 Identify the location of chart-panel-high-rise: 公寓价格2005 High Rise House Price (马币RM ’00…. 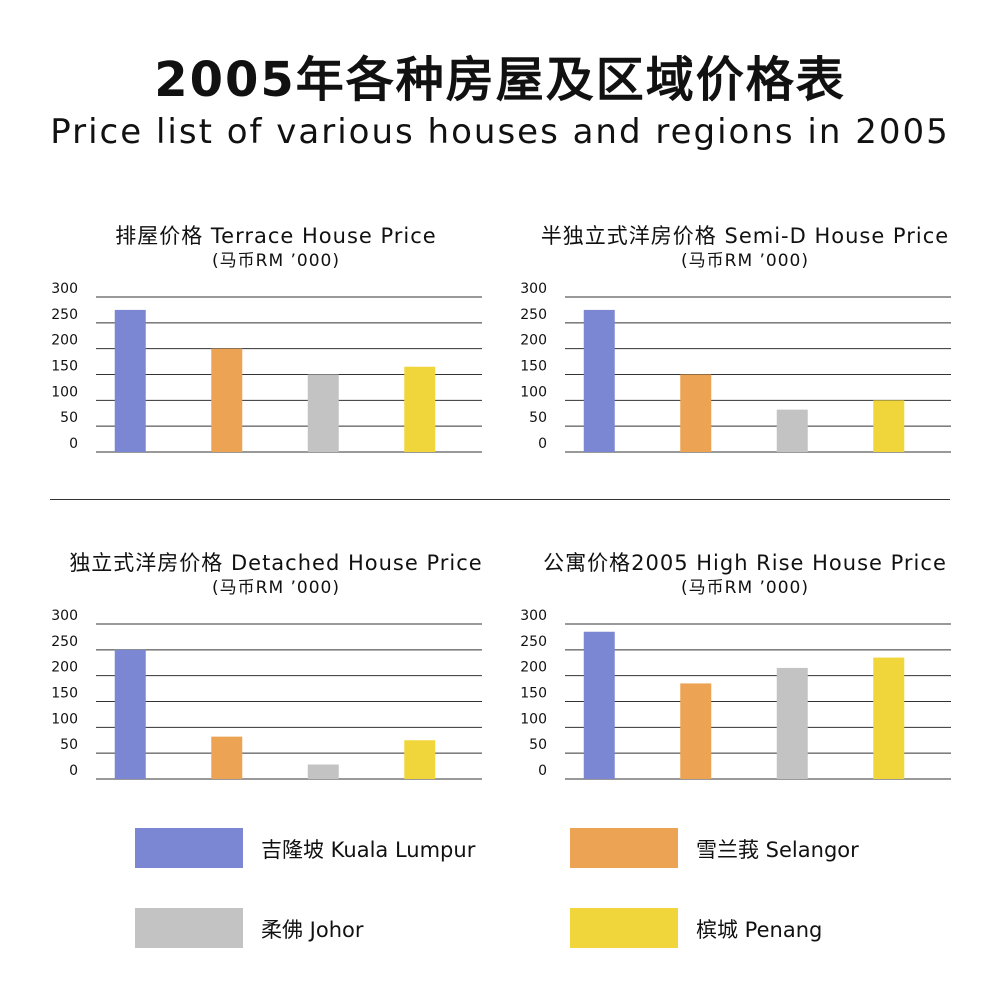
(745, 697).